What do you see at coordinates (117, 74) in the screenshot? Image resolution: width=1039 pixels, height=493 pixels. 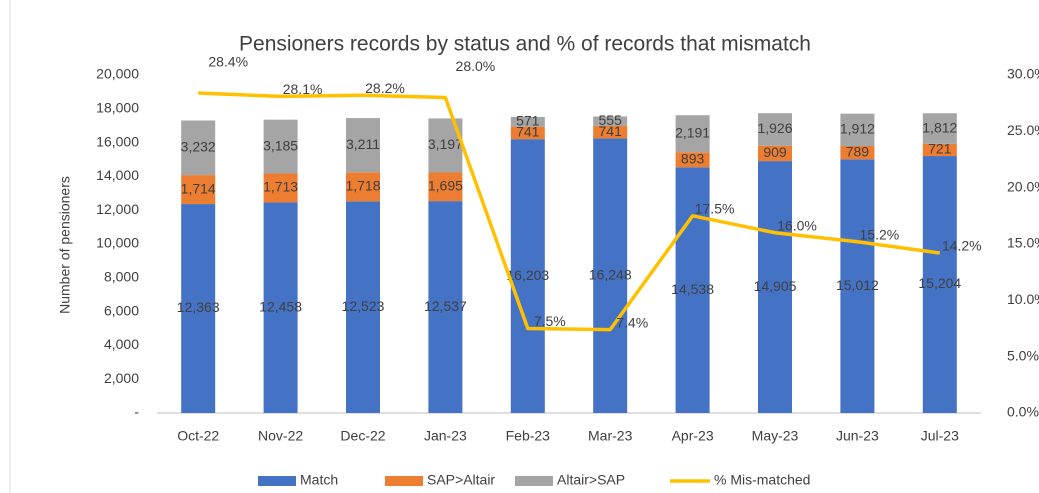 I see `y-tick-label: 20,000` at bounding box center [117, 74].